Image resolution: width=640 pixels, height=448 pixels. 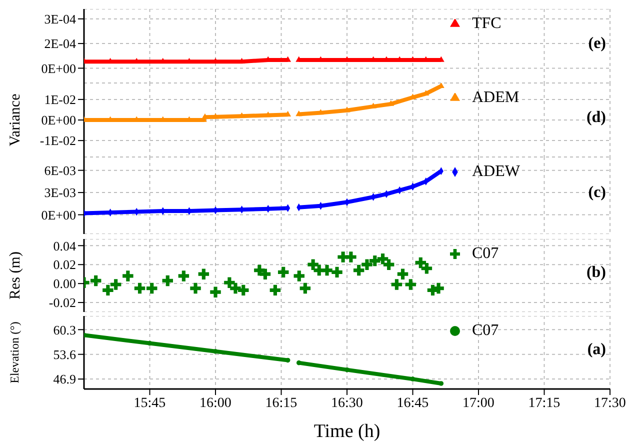 I want to click on x-tick-label: 17:00, so click(x=478, y=403).